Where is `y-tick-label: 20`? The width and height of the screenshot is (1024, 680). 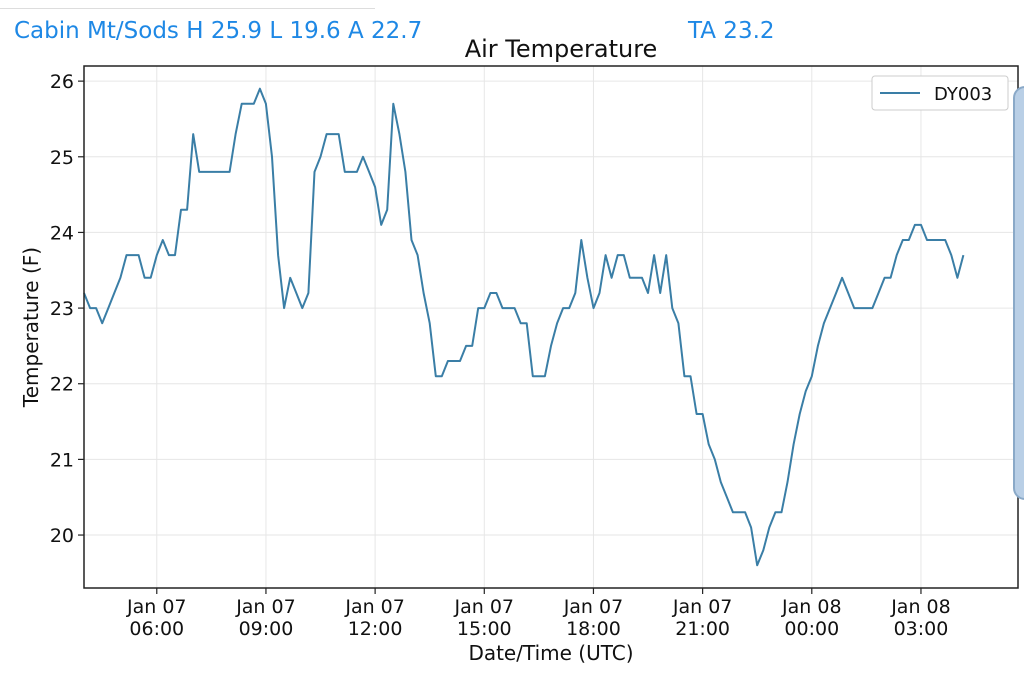
y-tick-label: 20 is located at coordinates (62, 536).